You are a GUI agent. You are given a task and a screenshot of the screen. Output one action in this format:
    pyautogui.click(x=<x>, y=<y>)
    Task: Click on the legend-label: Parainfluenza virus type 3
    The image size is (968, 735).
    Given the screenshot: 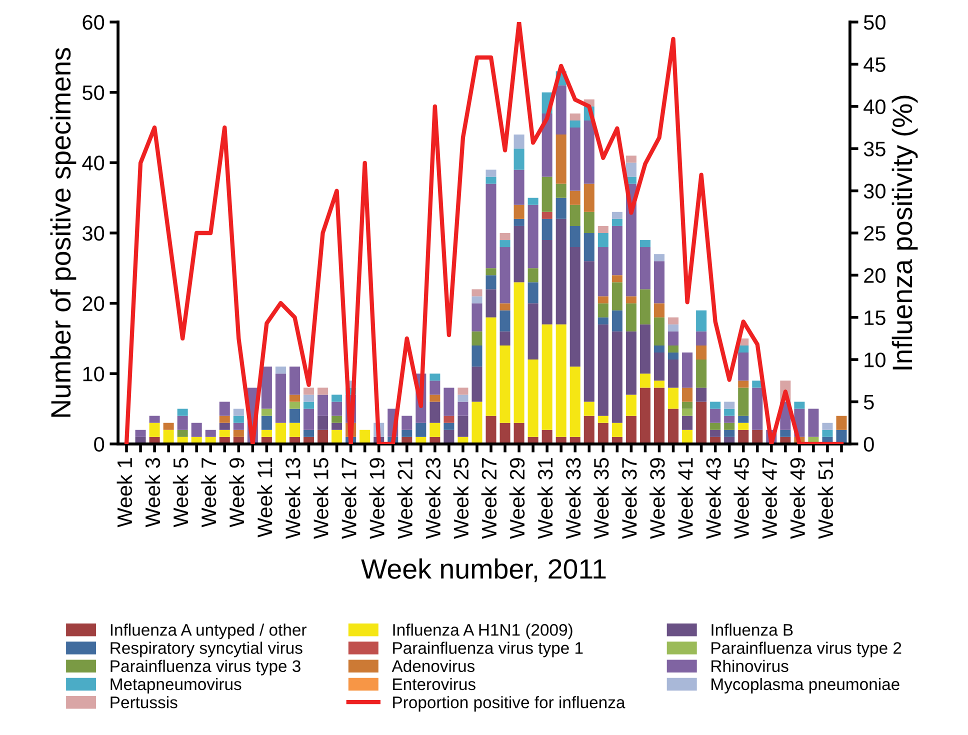 What is the action you would take?
    pyautogui.click(x=205, y=668)
    